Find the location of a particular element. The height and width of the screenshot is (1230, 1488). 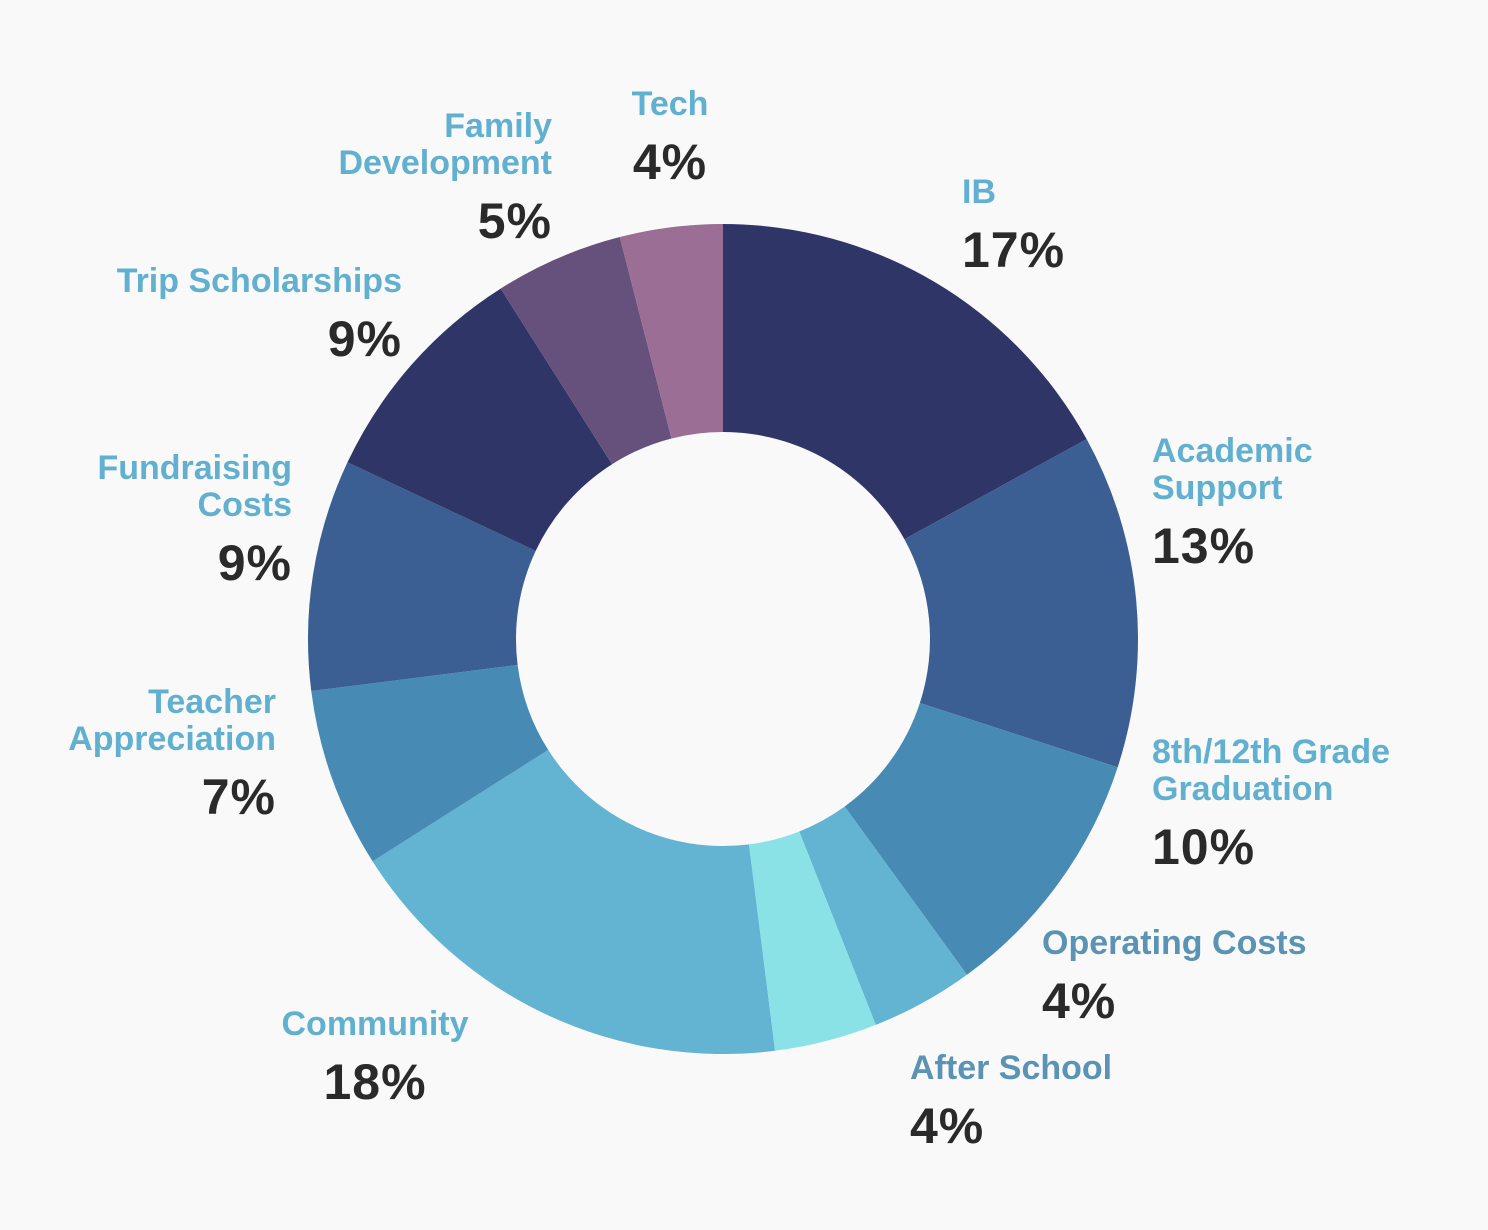

label-fundraising-costs-category: Fundraising Costs is located at coordinates (194, 486).